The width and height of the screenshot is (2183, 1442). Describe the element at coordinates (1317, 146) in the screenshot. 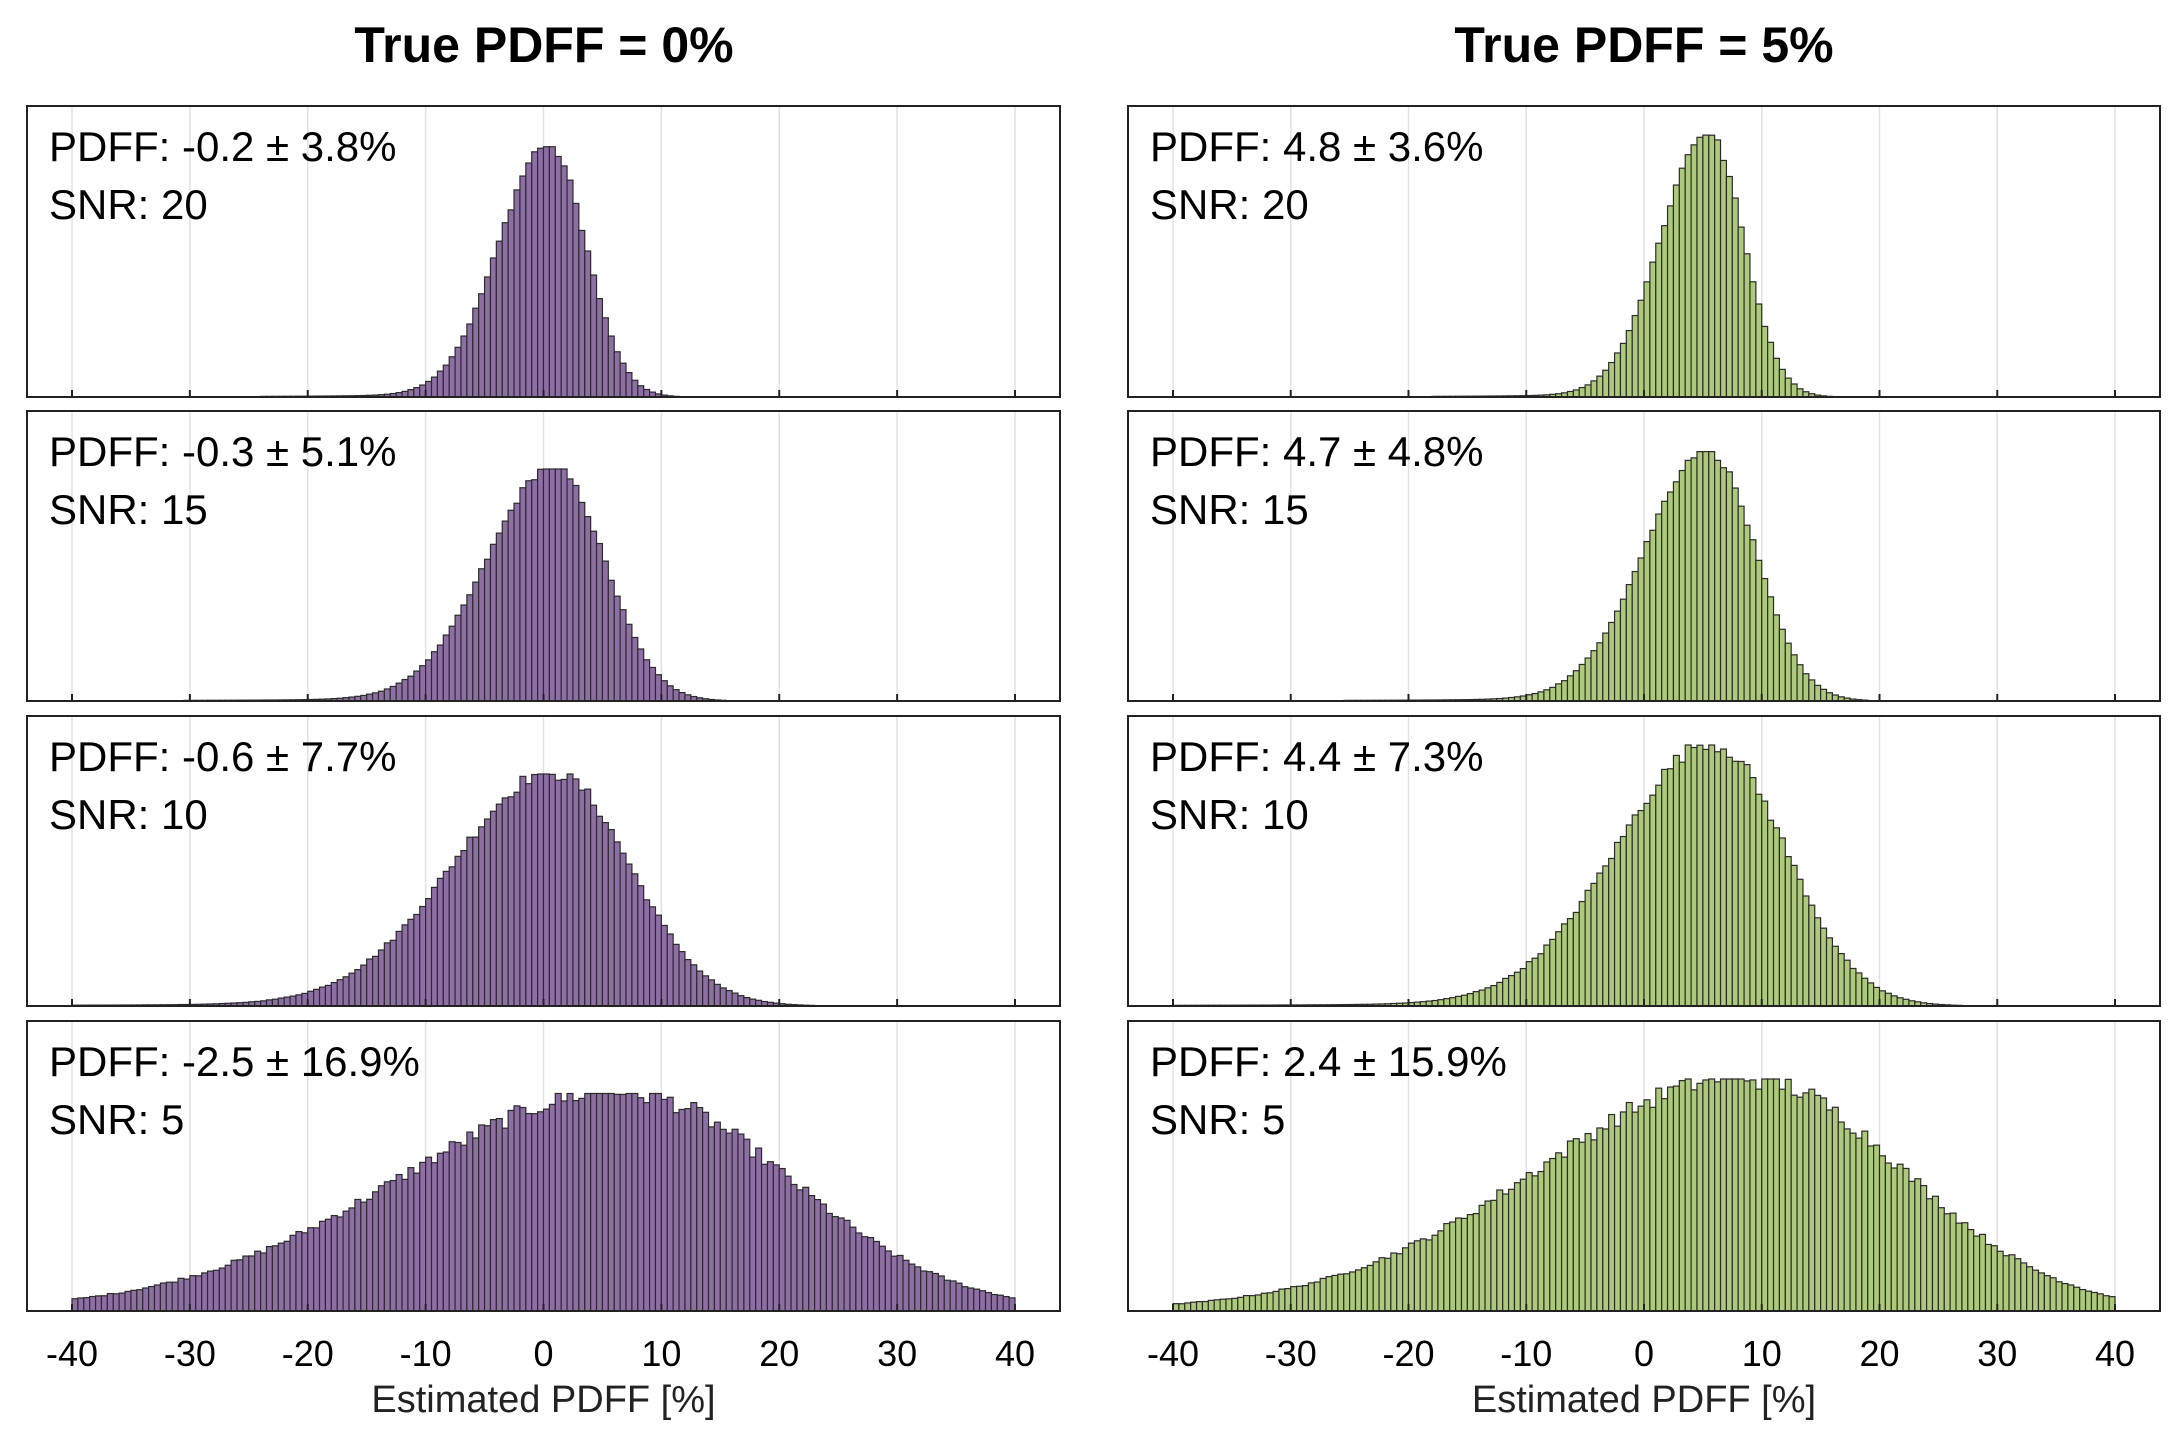

I see `pdff-stat-label: PDFF: 4.8 ± 3.6%` at that location.